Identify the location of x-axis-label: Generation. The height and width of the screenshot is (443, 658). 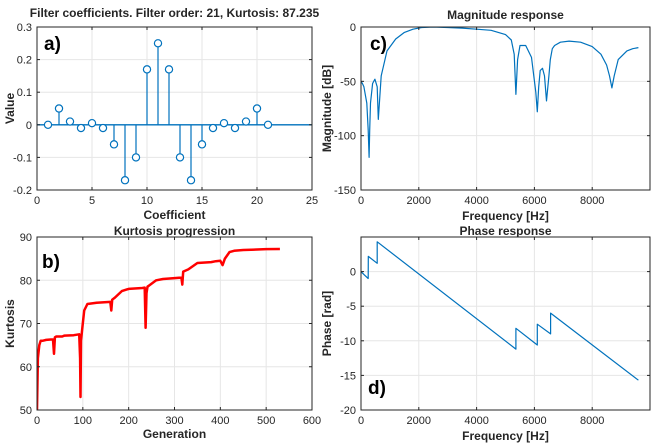
(174, 434).